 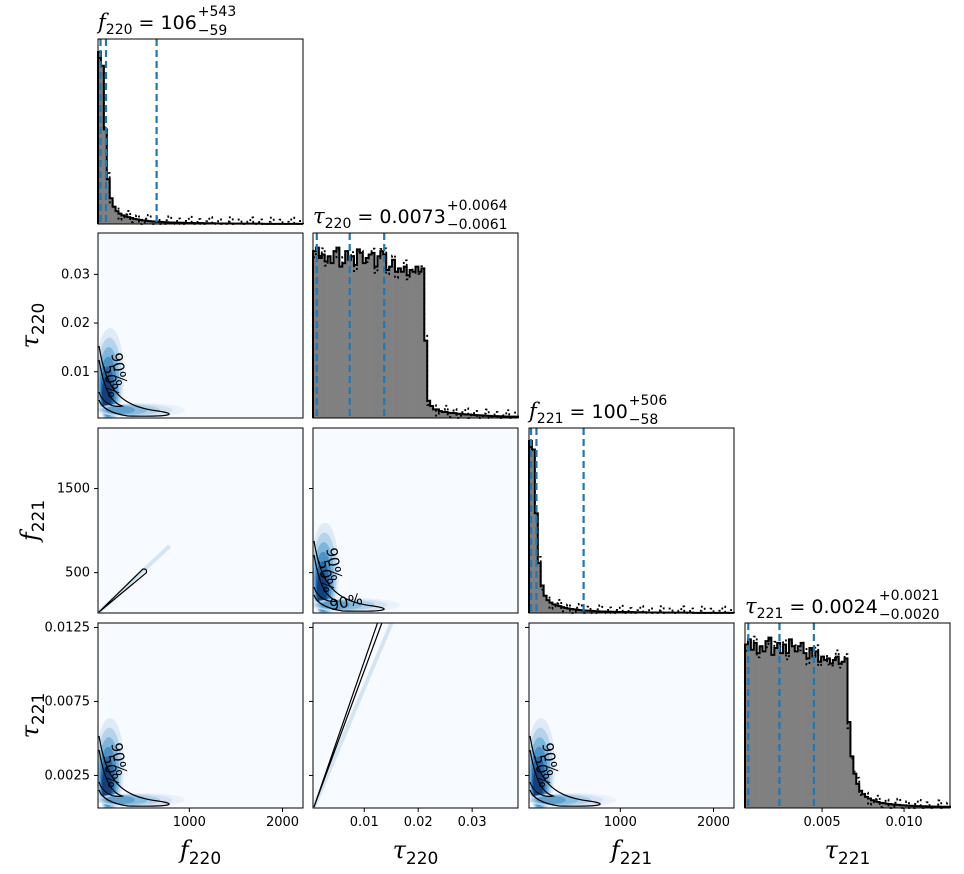 I want to click on joint-panel-f220-f221, so click(x=200, y=520).